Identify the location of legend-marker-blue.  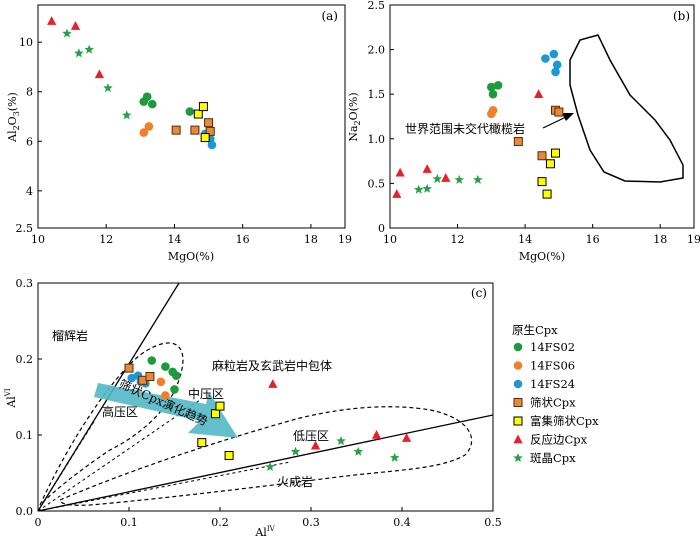
(518, 384).